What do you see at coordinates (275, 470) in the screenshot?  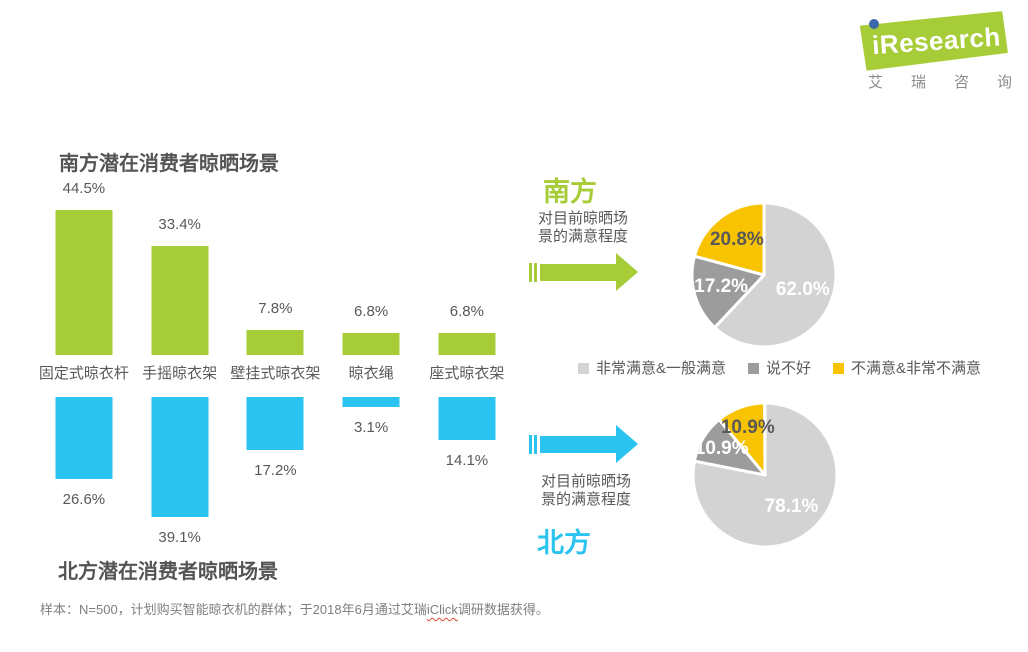 I see `bar-value-label: 17.2%` at bounding box center [275, 470].